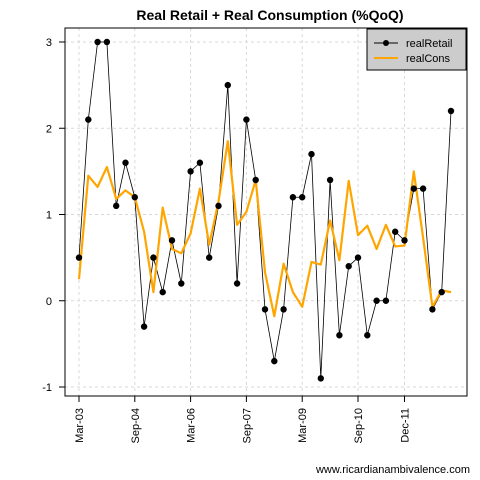 Image resolution: width=480 pixels, height=480 pixels. What do you see at coordinates (303, 425) in the screenshot?
I see `x-tick-label: Mar-09` at bounding box center [303, 425].